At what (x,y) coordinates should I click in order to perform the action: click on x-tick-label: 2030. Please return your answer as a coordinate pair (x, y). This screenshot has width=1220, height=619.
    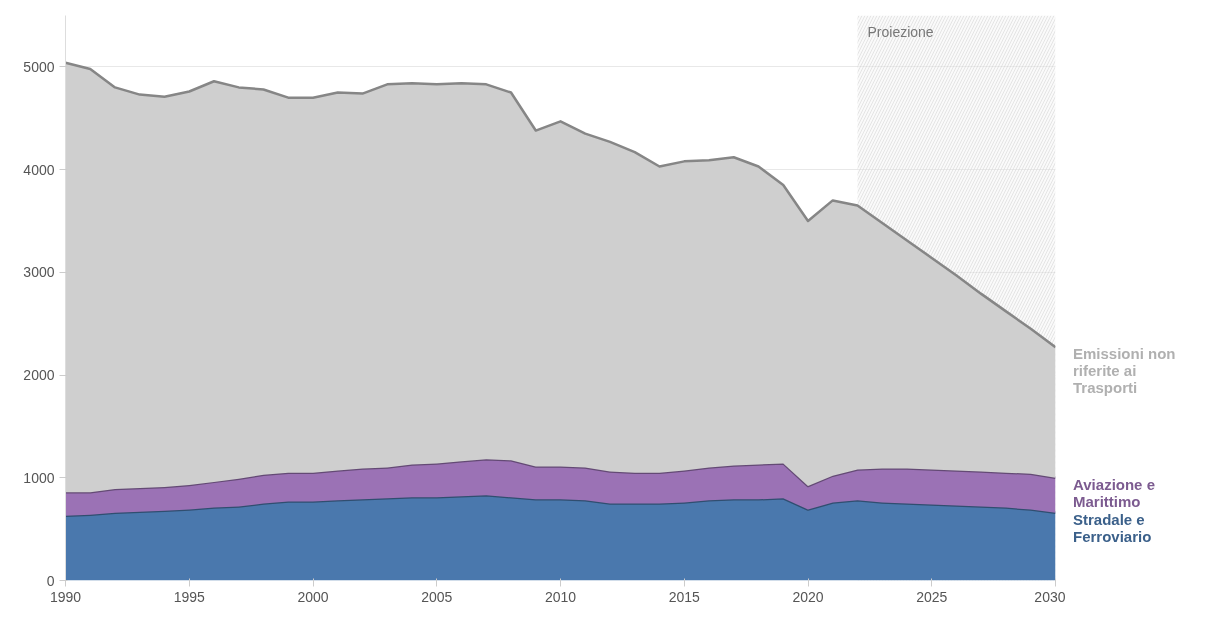
    Looking at the image, I should click on (1050, 596).